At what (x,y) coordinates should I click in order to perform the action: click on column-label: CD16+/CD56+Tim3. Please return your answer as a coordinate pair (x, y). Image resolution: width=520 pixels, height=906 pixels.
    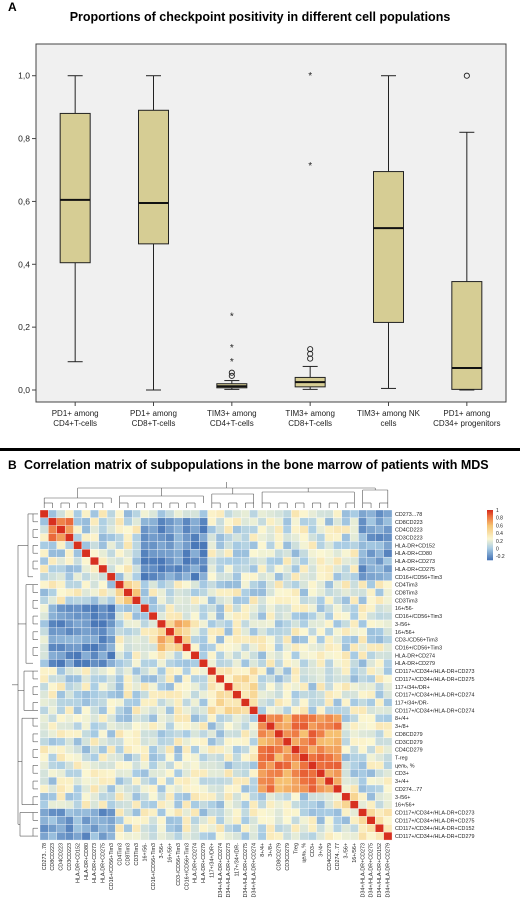
    Looking at the image, I should click on (187, 866).